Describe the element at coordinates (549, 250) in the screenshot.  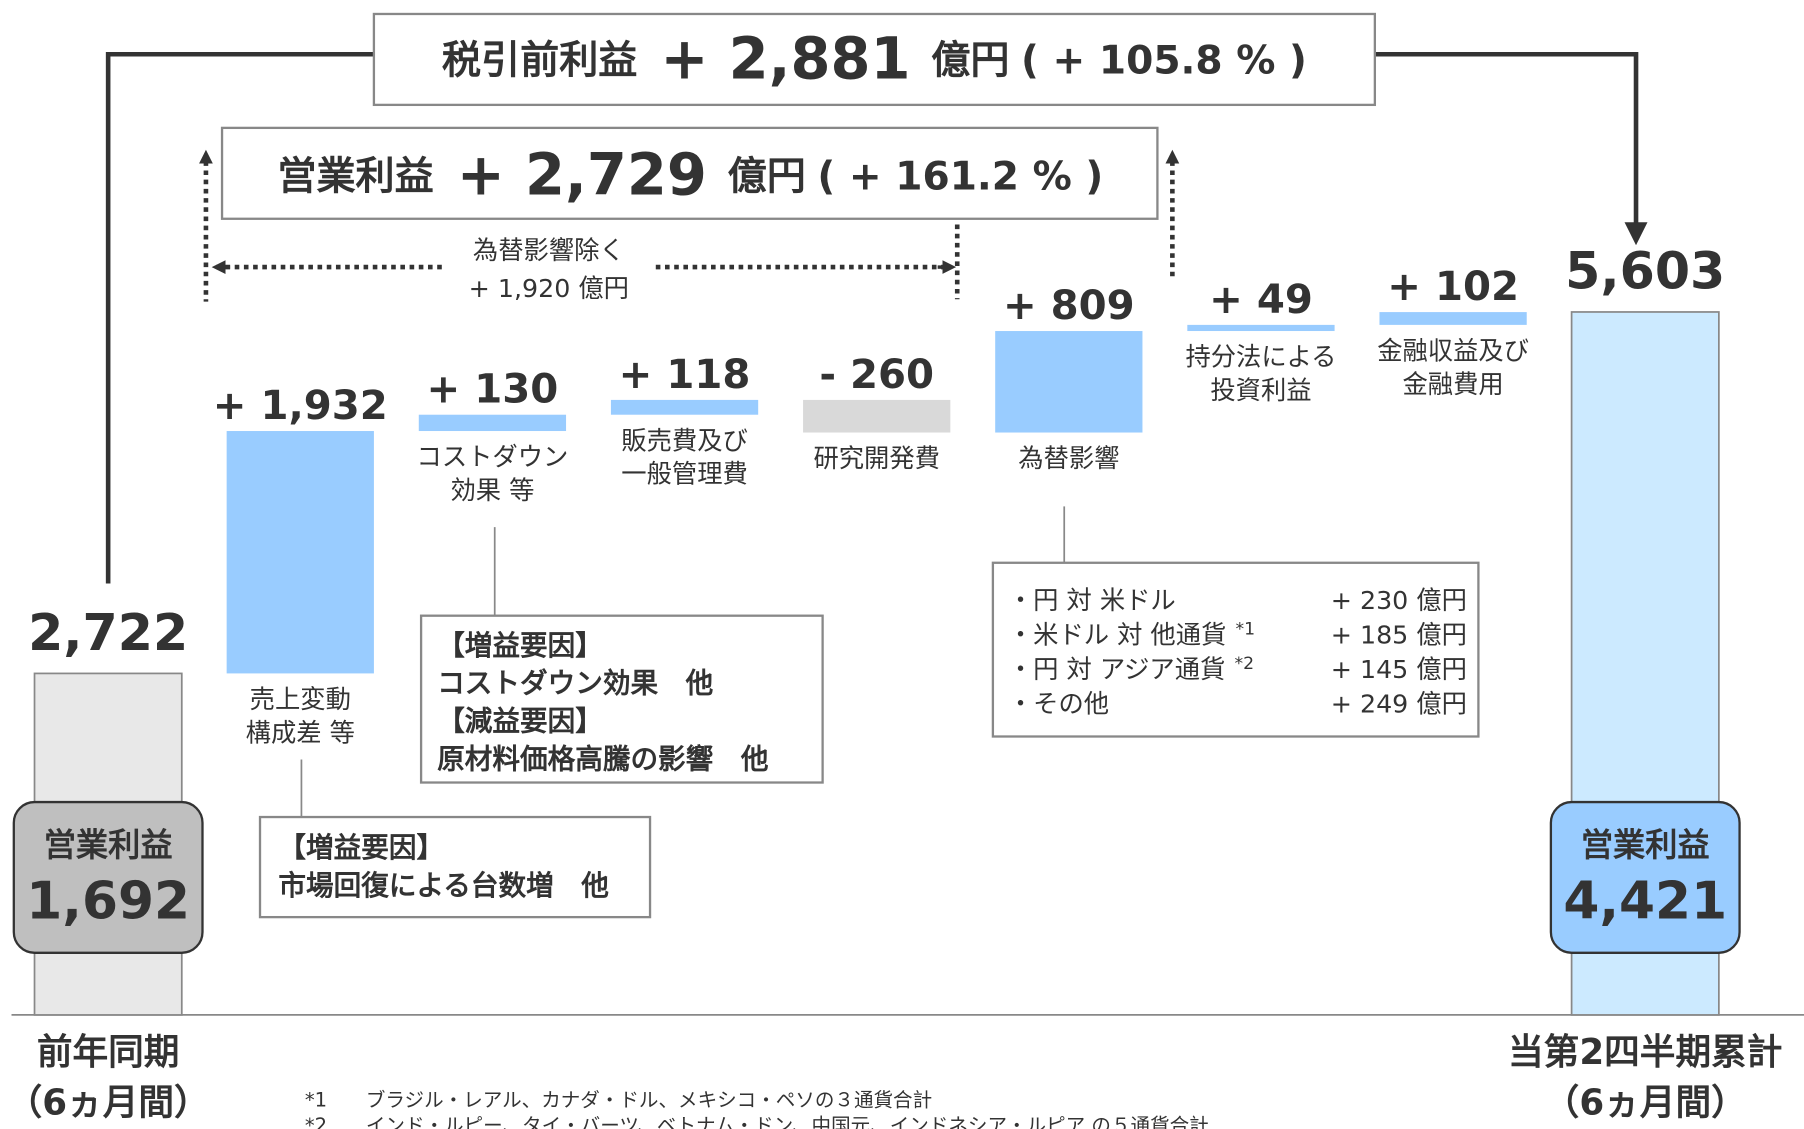
I see `fx-excluded-label: 為替影響除く` at that location.